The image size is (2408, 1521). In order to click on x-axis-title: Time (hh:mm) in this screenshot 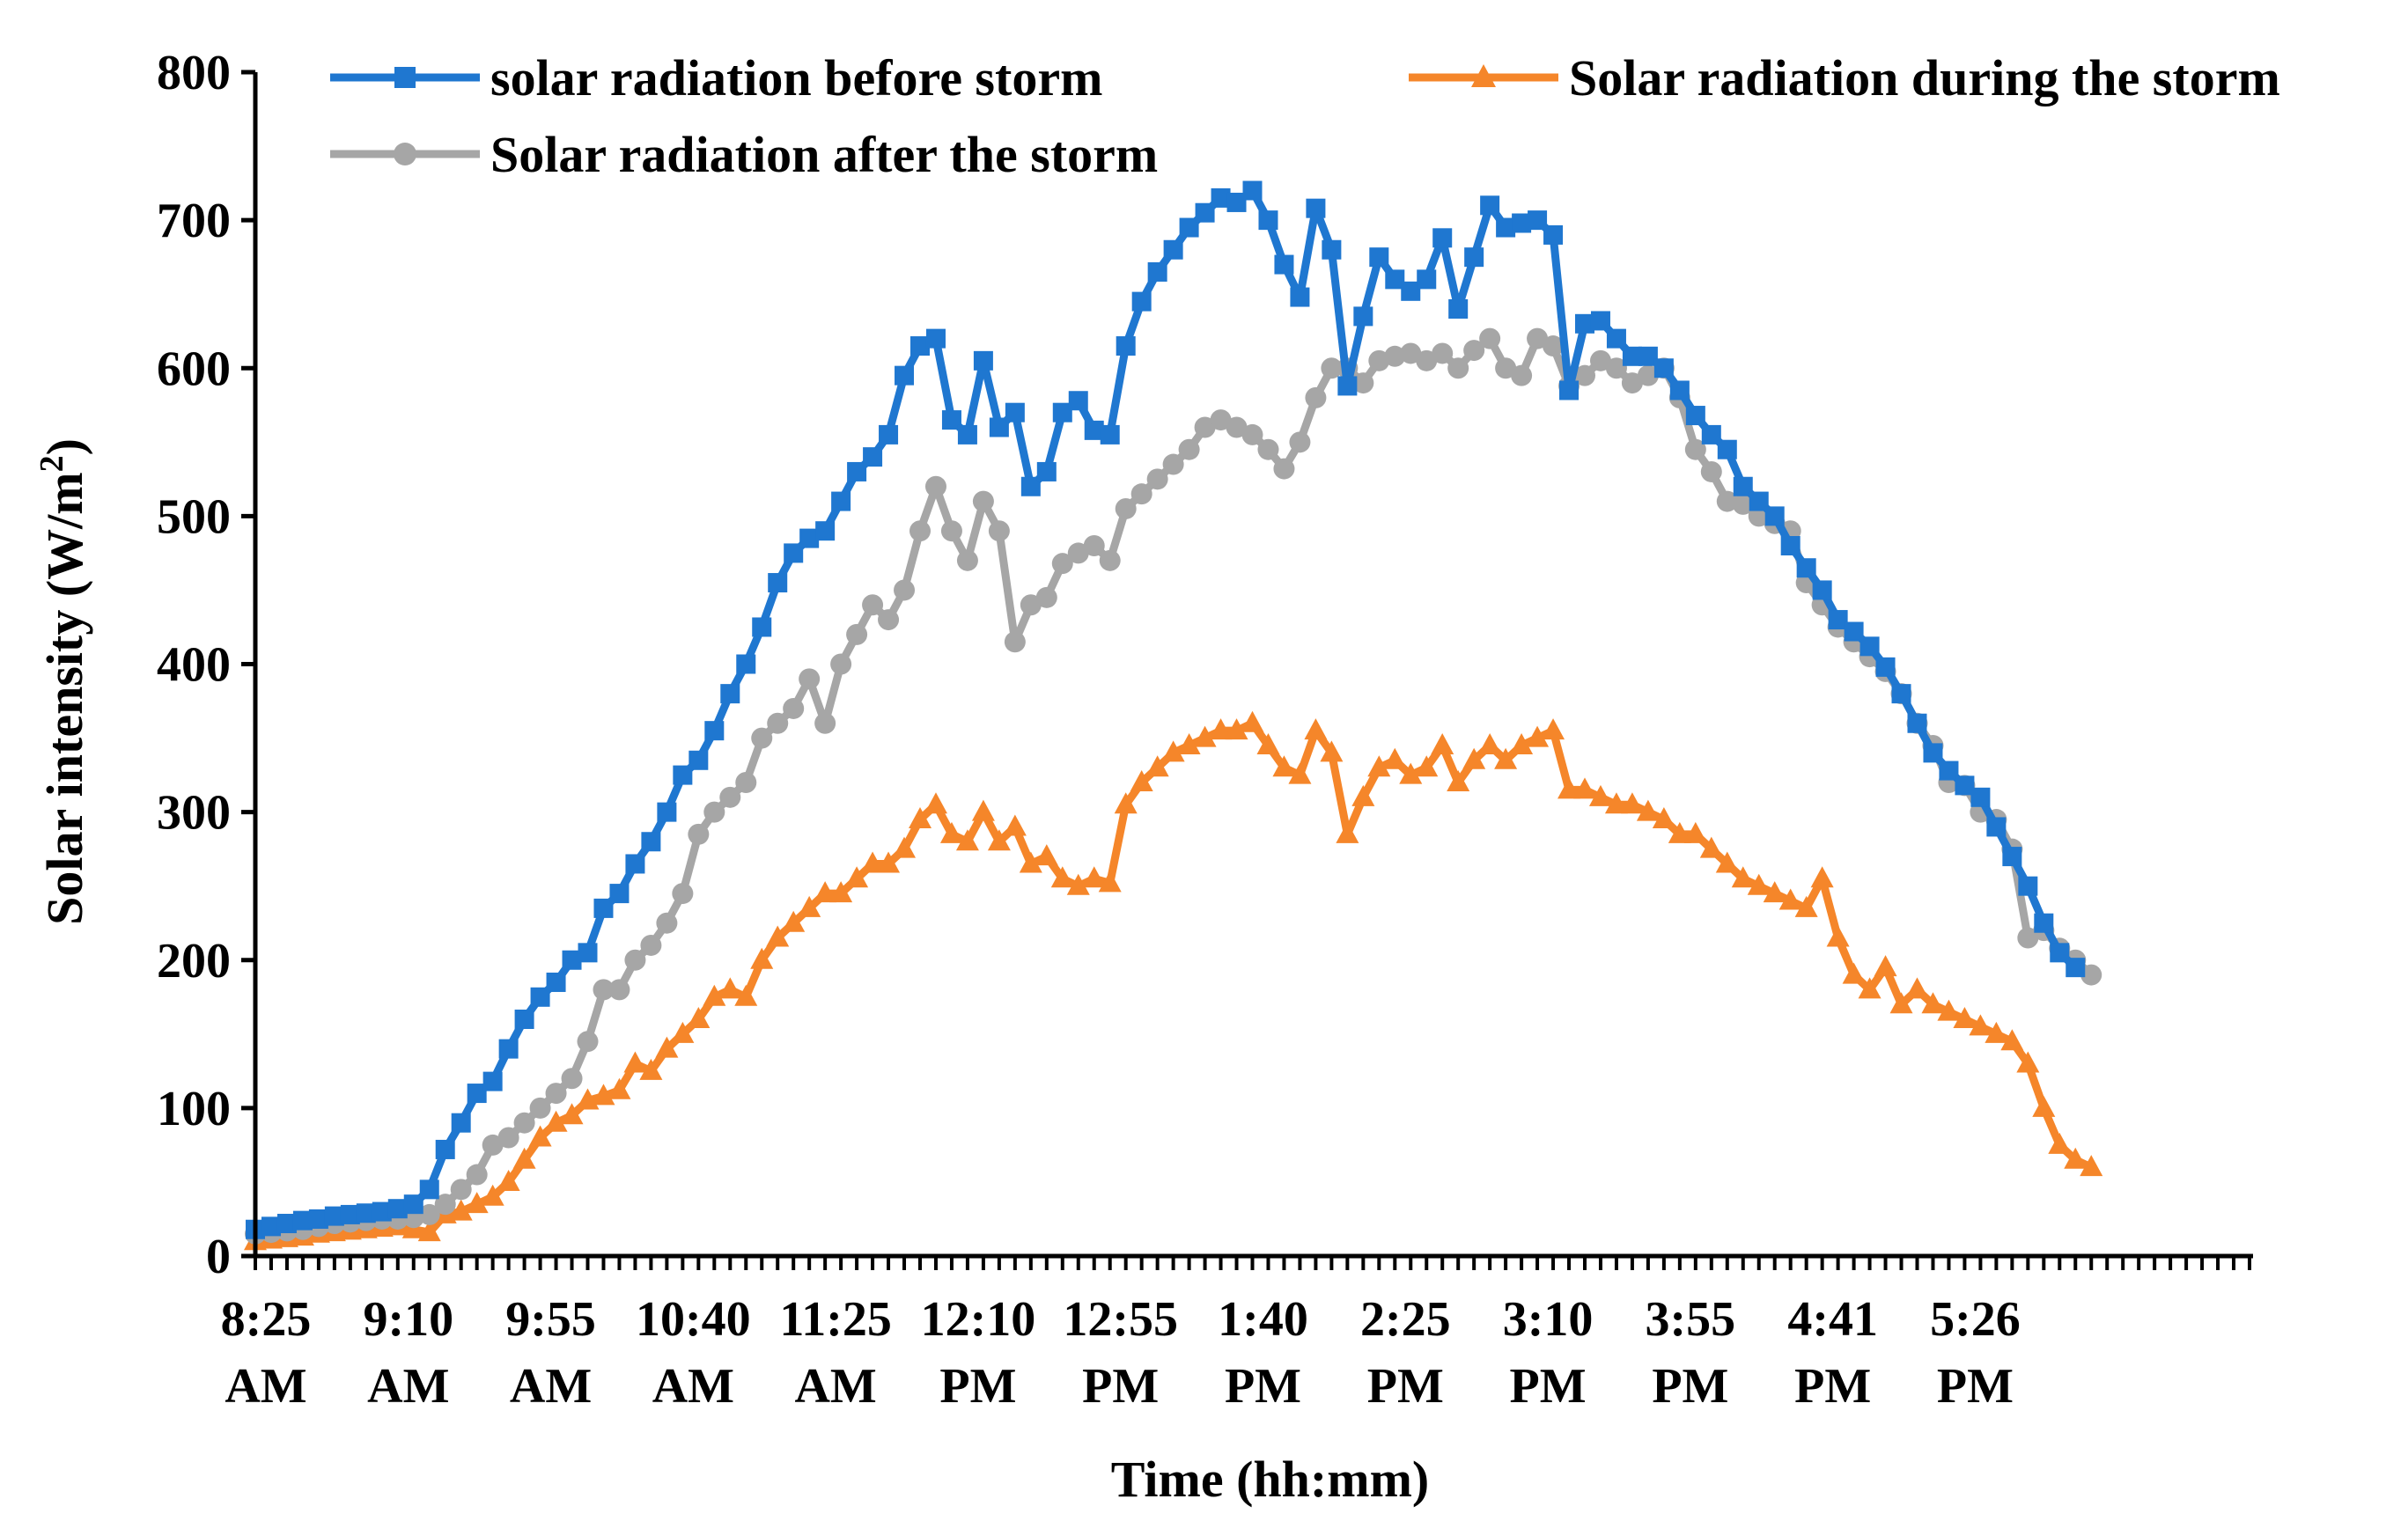, I will do `click(1270, 1479)`.